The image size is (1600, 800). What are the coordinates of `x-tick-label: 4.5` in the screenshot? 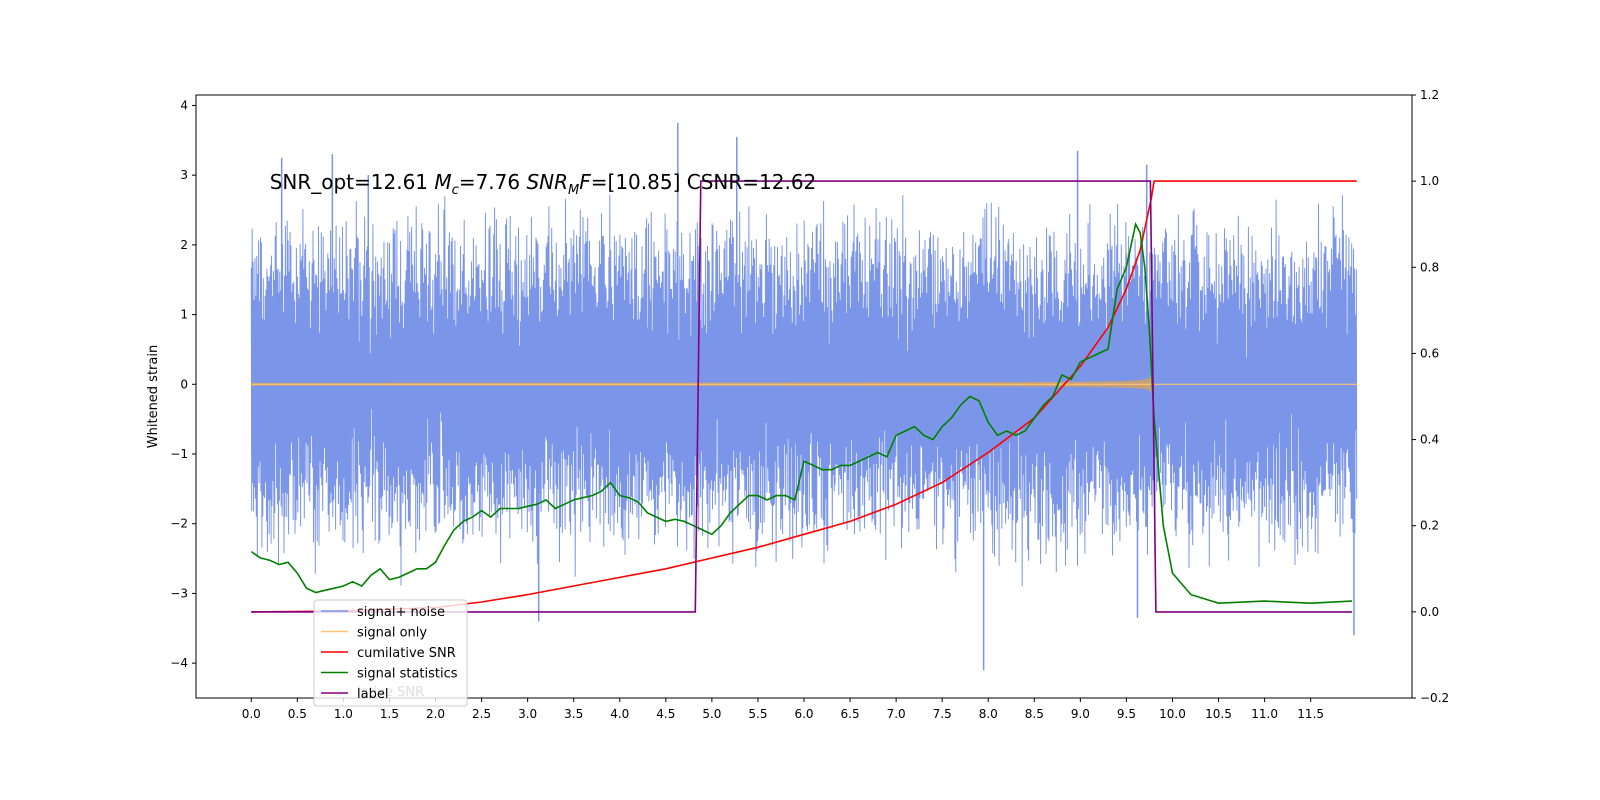 It's located at (665, 714).